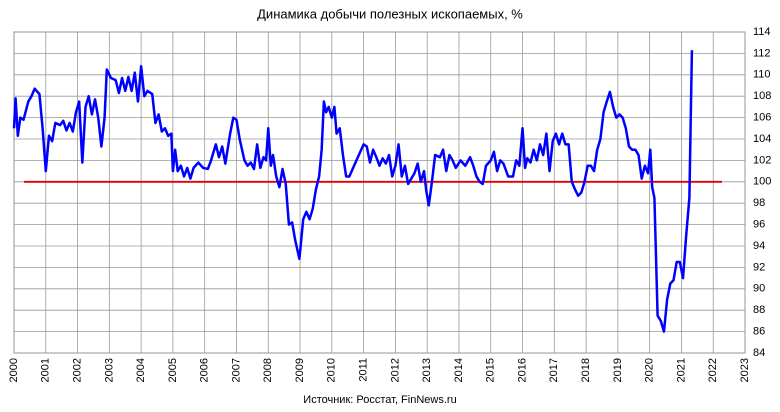 This screenshot has height=412, width=780. What do you see at coordinates (109, 370) in the screenshot?
I see `x-tick-label: 2003` at bounding box center [109, 370].